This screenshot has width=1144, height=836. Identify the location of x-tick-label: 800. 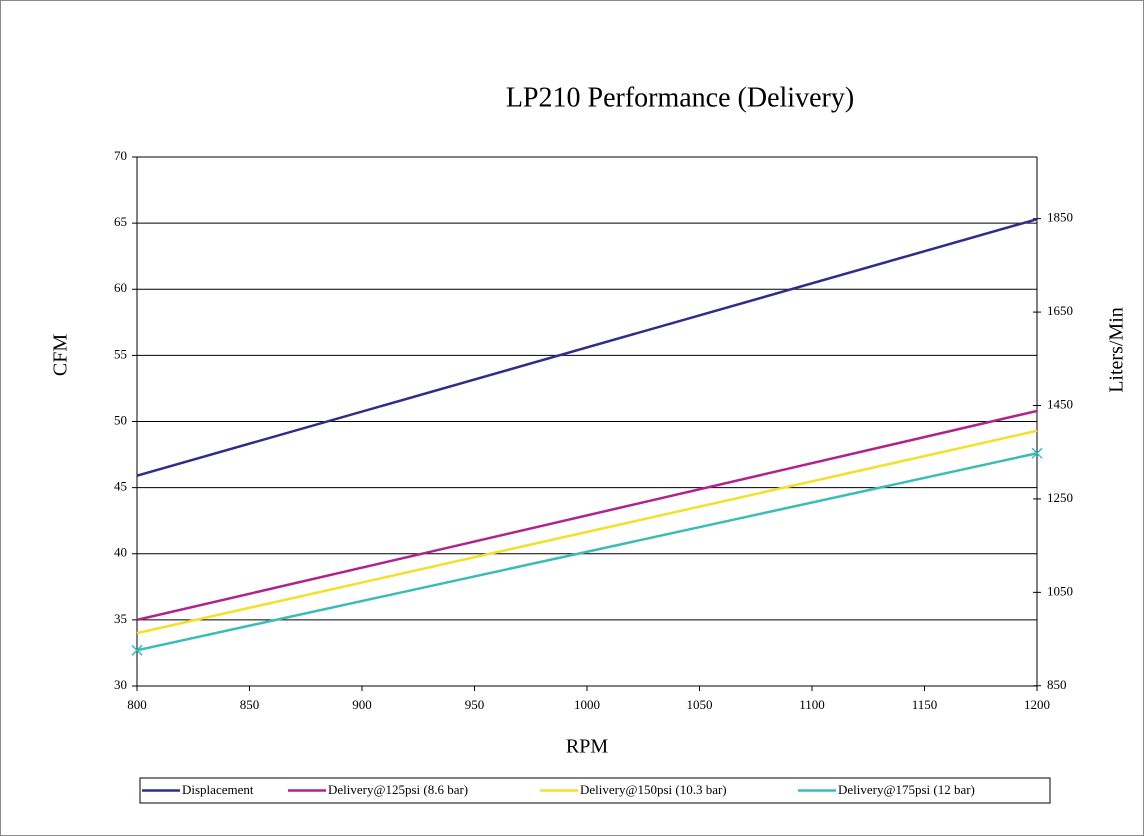
(137, 704).